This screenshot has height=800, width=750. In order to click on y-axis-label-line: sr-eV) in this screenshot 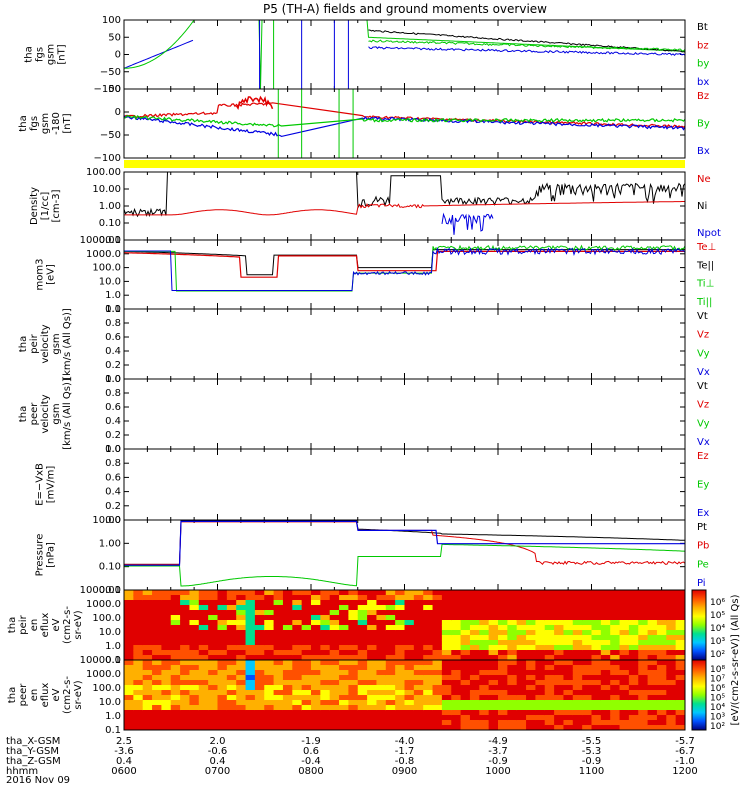, I will do `click(78, 694)`.